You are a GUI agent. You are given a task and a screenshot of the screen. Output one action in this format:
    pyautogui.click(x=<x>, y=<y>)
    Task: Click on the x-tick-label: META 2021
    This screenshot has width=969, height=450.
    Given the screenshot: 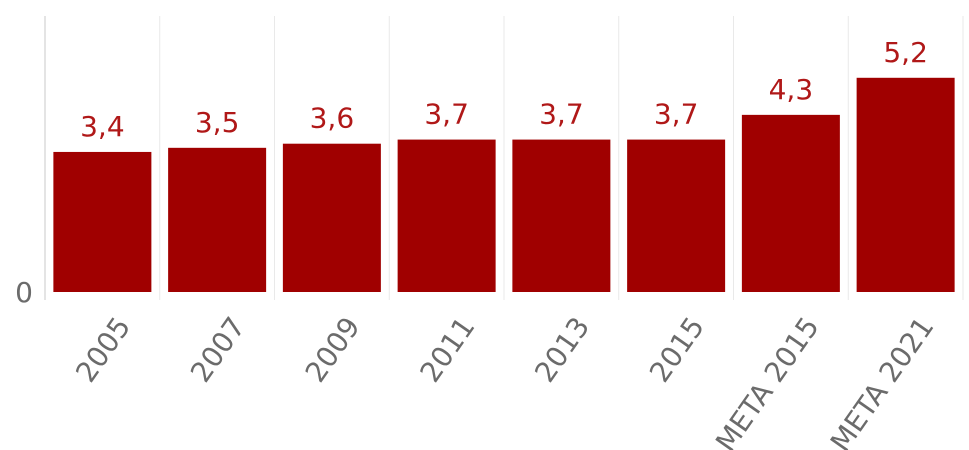 What is the action you would take?
    pyautogui.click(x=882, y=380)
    